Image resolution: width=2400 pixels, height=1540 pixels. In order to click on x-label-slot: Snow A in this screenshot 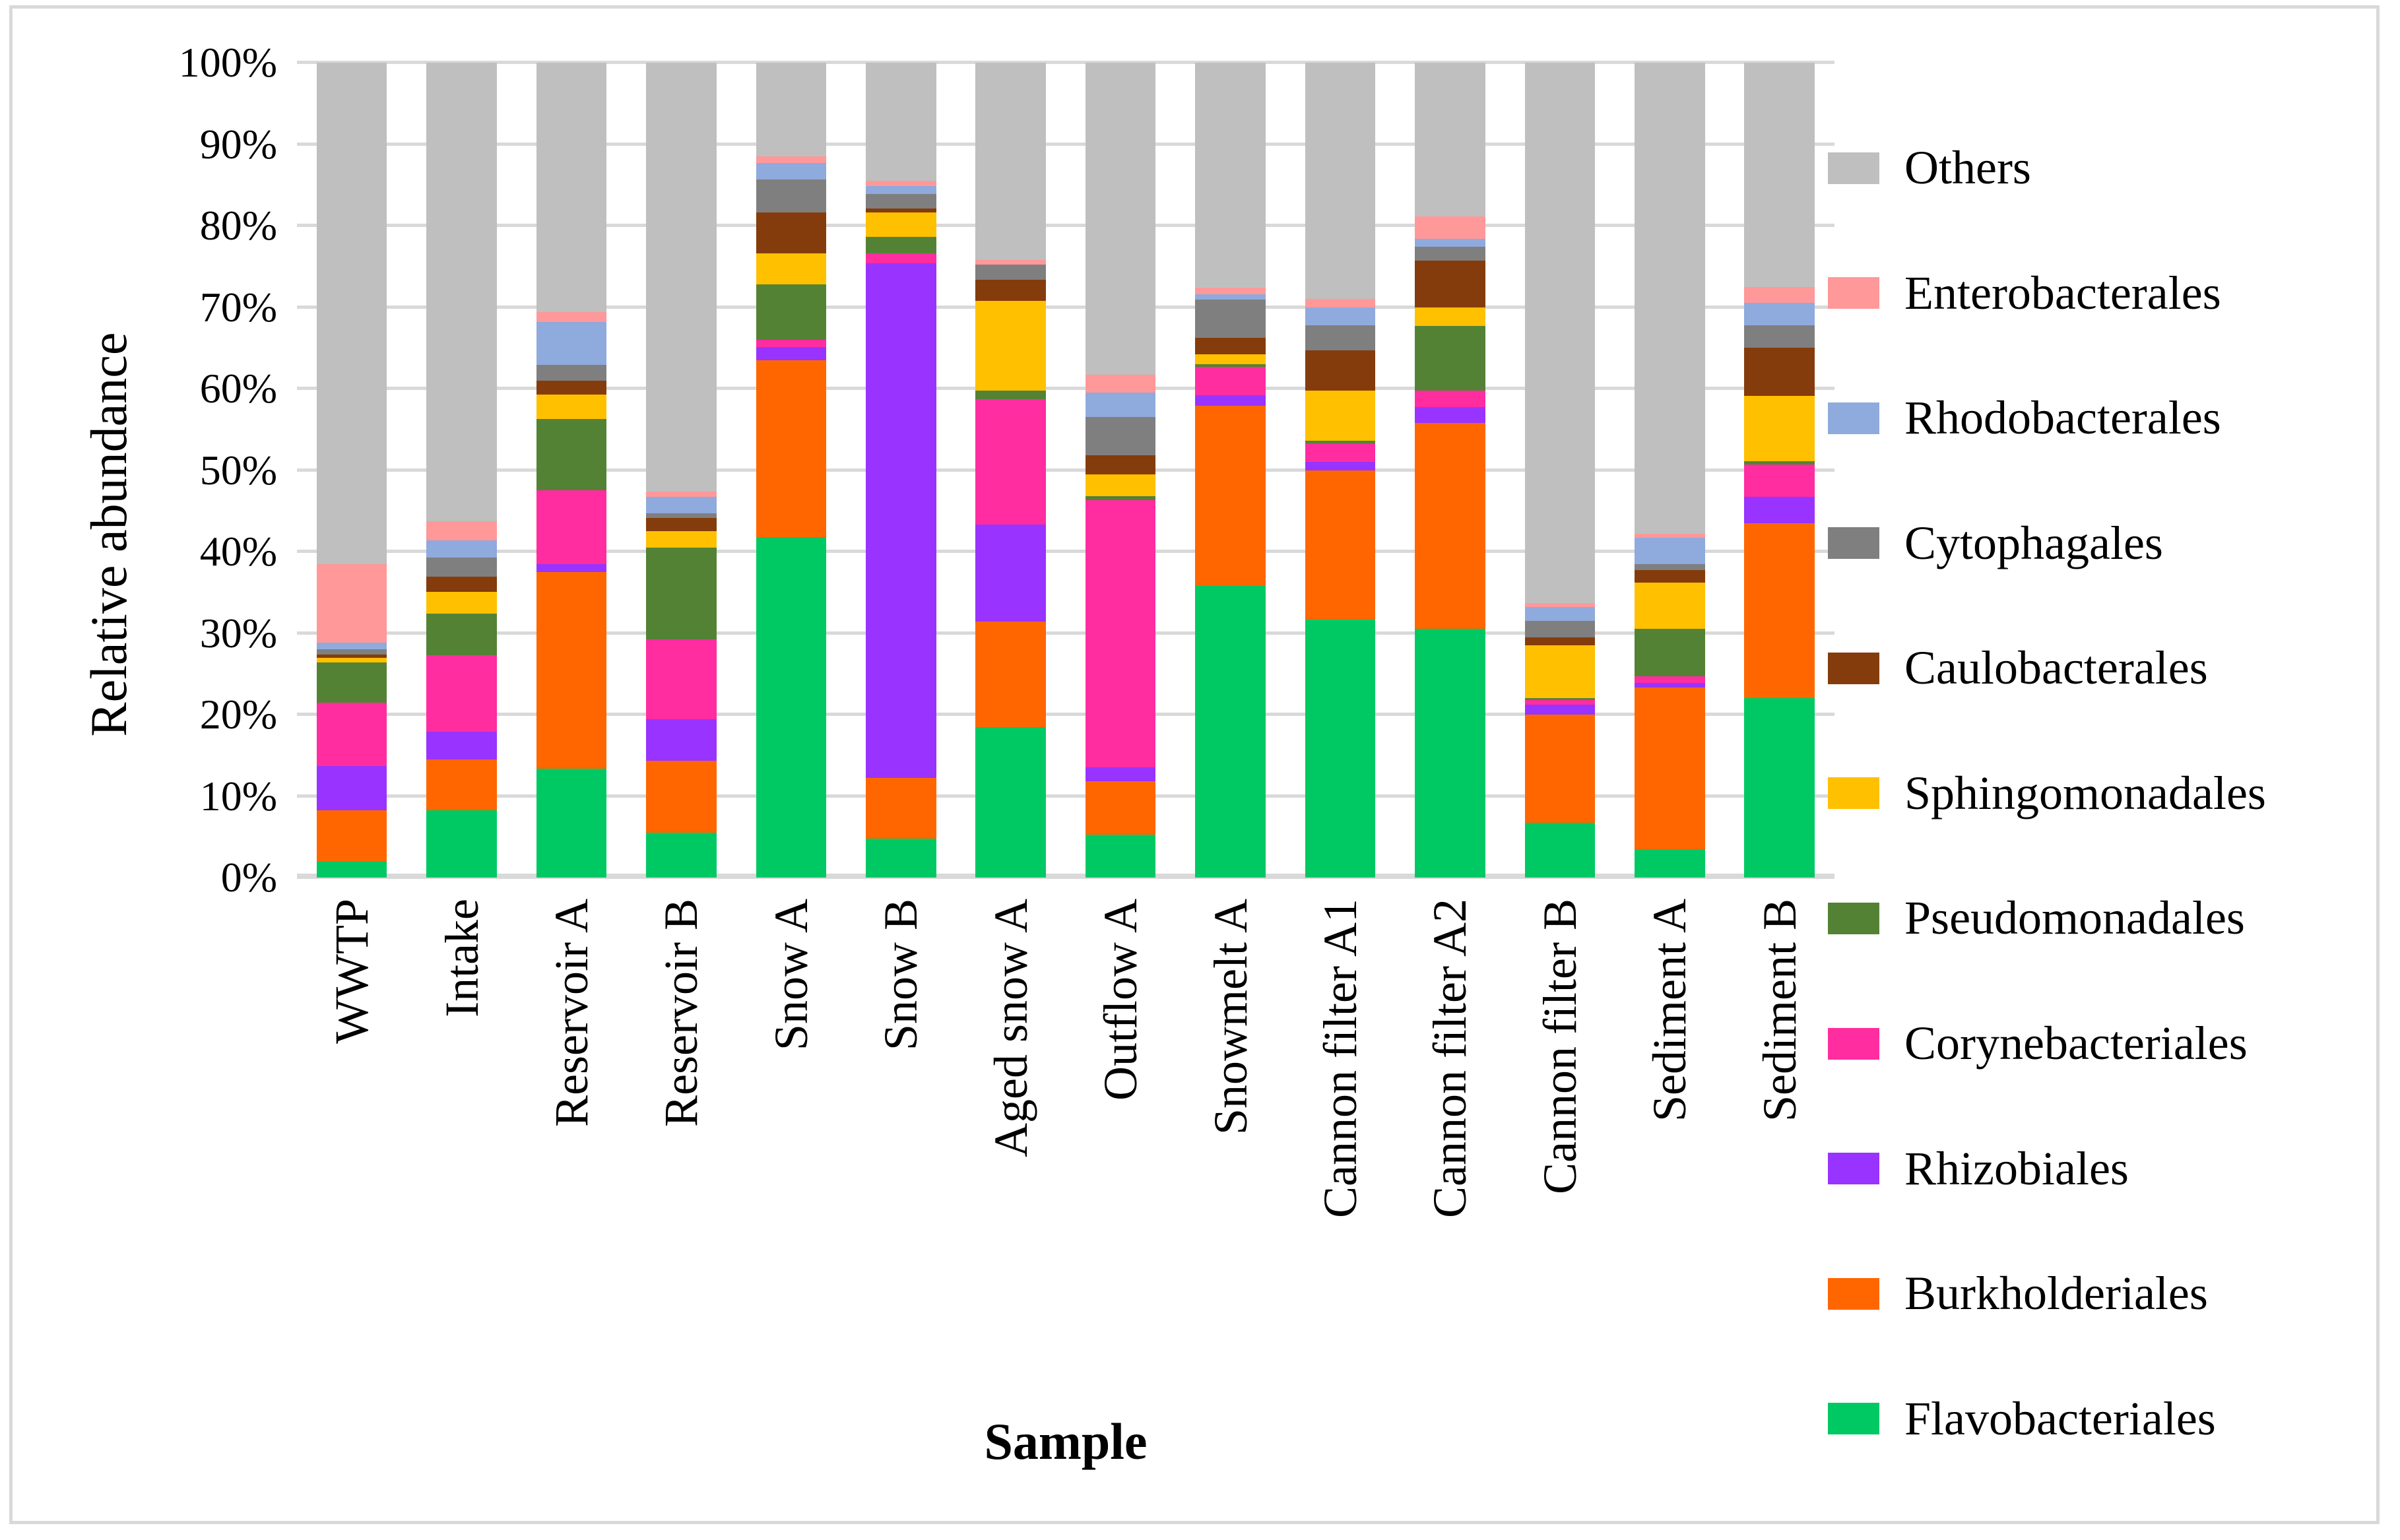, I will do `click(791, 1153)`.